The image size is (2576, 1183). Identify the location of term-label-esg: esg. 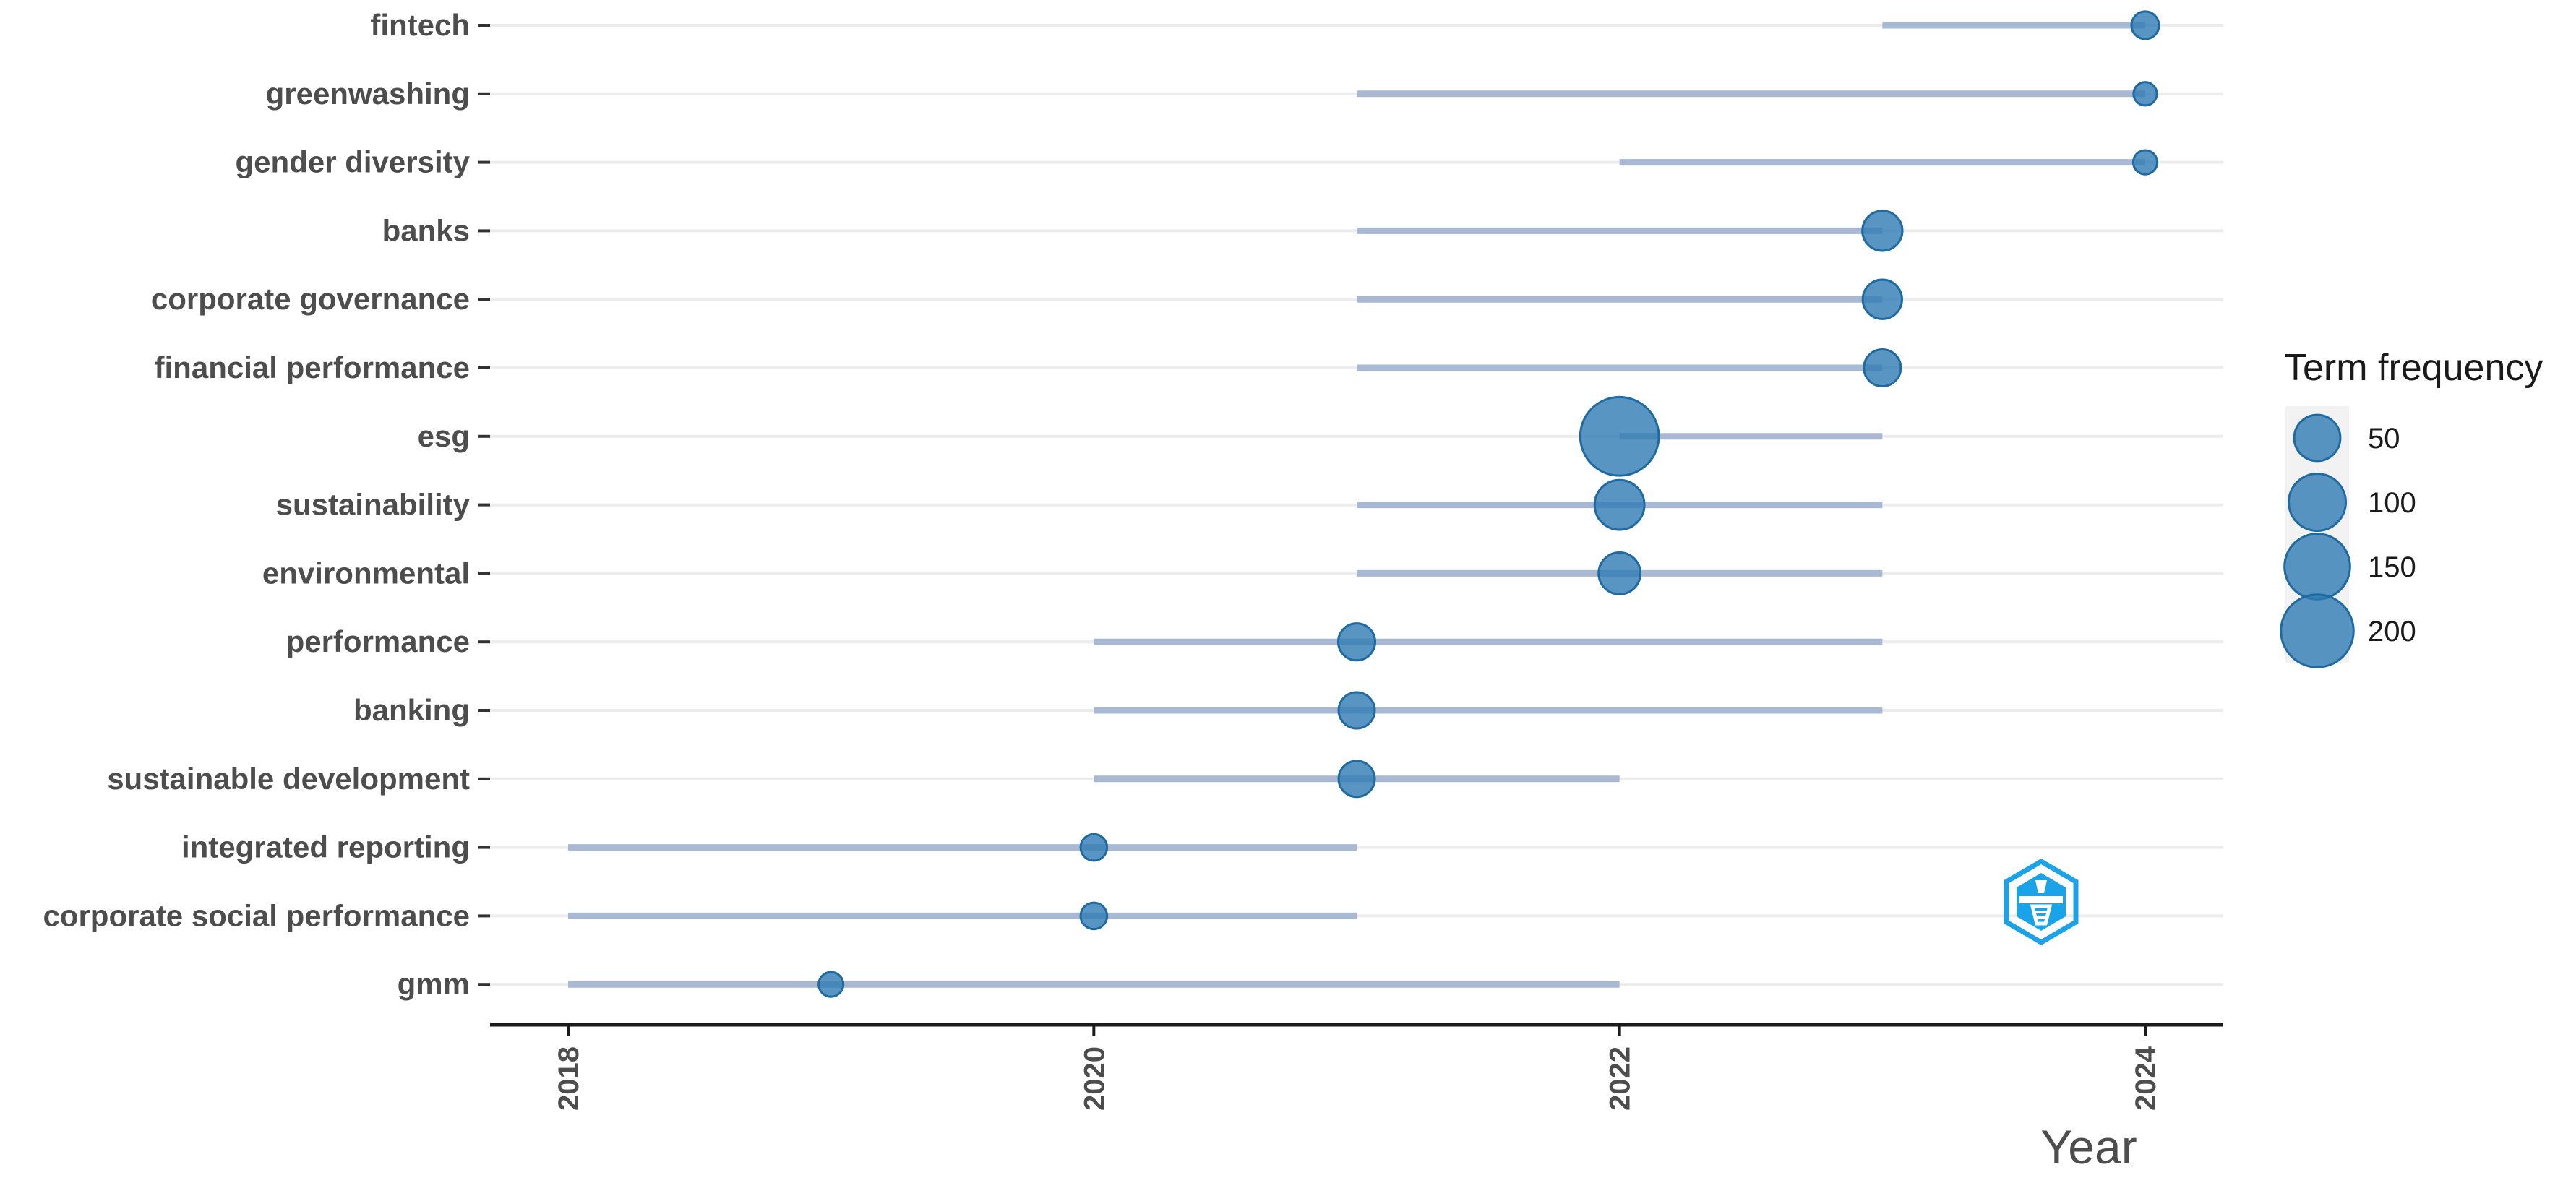
(444, 436).